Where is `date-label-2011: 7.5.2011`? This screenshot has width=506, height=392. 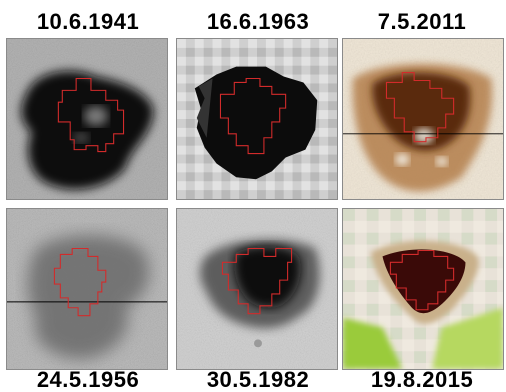 date-label-2011: 7.5.2011 is located at coordinates (422, 21).